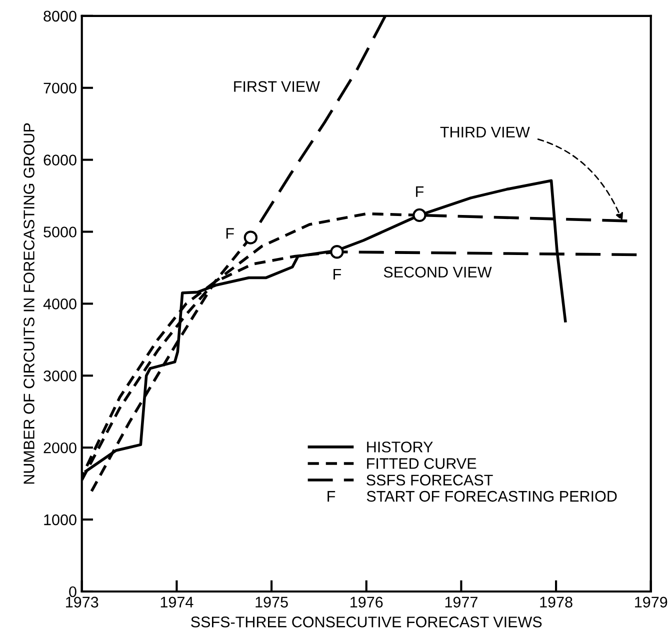 The image size is (671, 636). What do you see at coordinates (491, 496) in the screenshot?
I see `annotation: START OF FORECASTING PERIOD` at bounding box center [491, 496].